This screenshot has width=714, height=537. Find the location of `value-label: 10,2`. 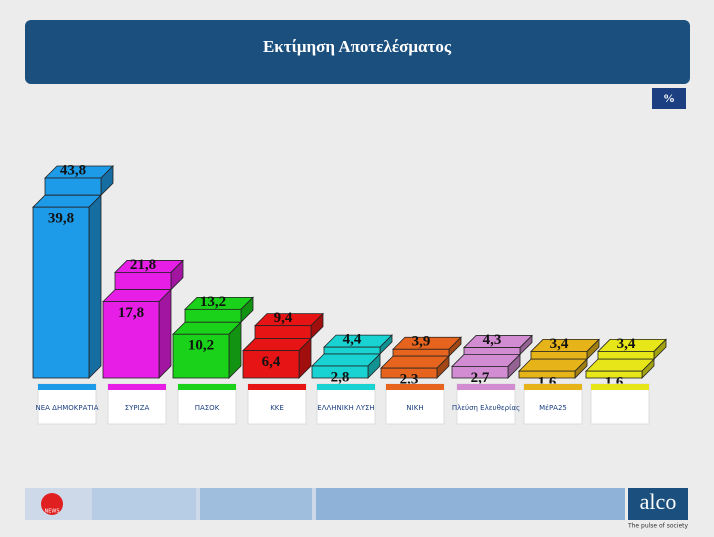

value-label: 10,2 is located at coordinates (201, 346).